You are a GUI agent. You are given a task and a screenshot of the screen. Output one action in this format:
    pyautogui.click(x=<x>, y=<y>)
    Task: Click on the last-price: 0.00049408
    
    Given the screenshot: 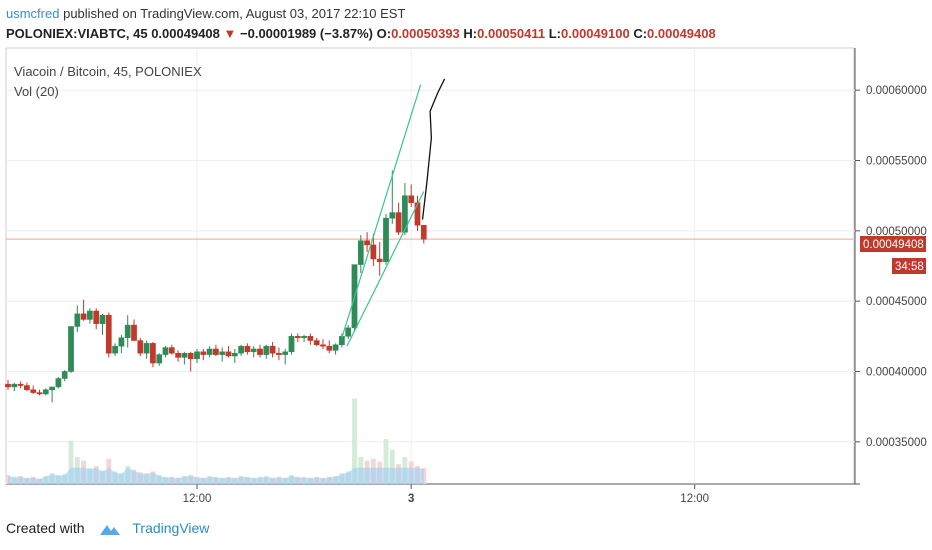 What is the action you would take?
    pyautogui.click(x=185, y=33)
    